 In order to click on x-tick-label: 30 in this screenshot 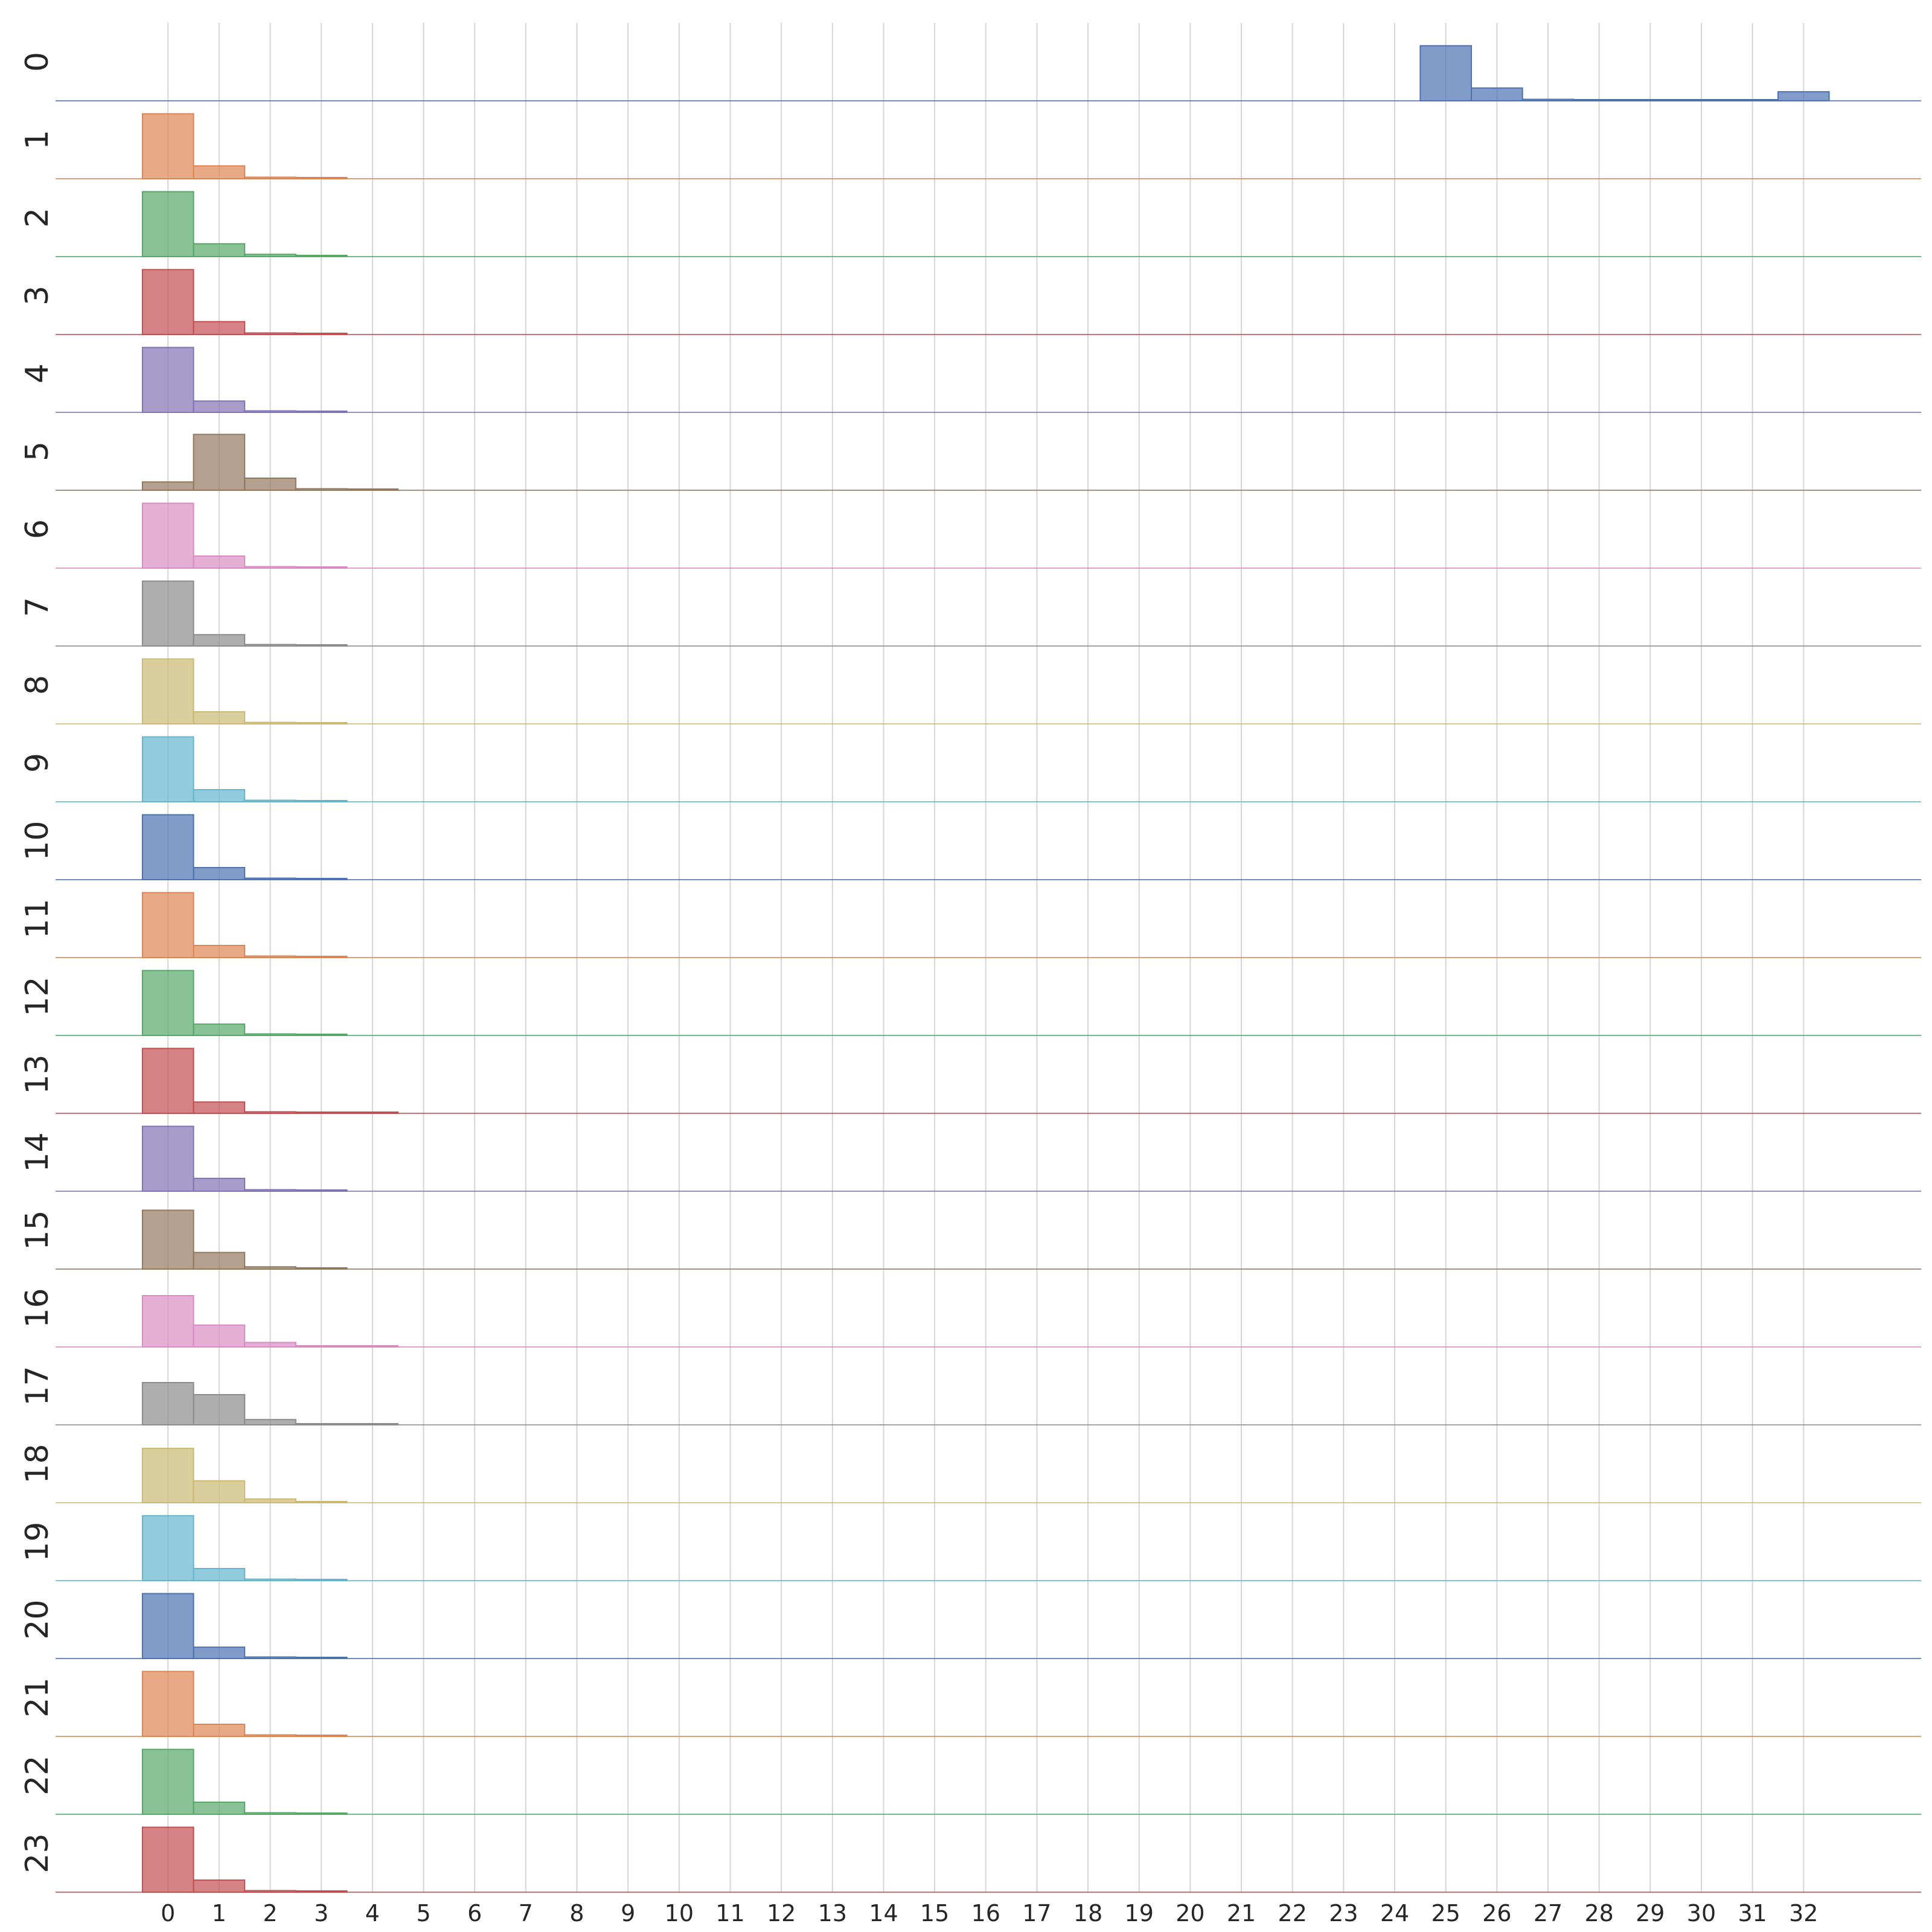, I will do `click(1701, 1913)`.